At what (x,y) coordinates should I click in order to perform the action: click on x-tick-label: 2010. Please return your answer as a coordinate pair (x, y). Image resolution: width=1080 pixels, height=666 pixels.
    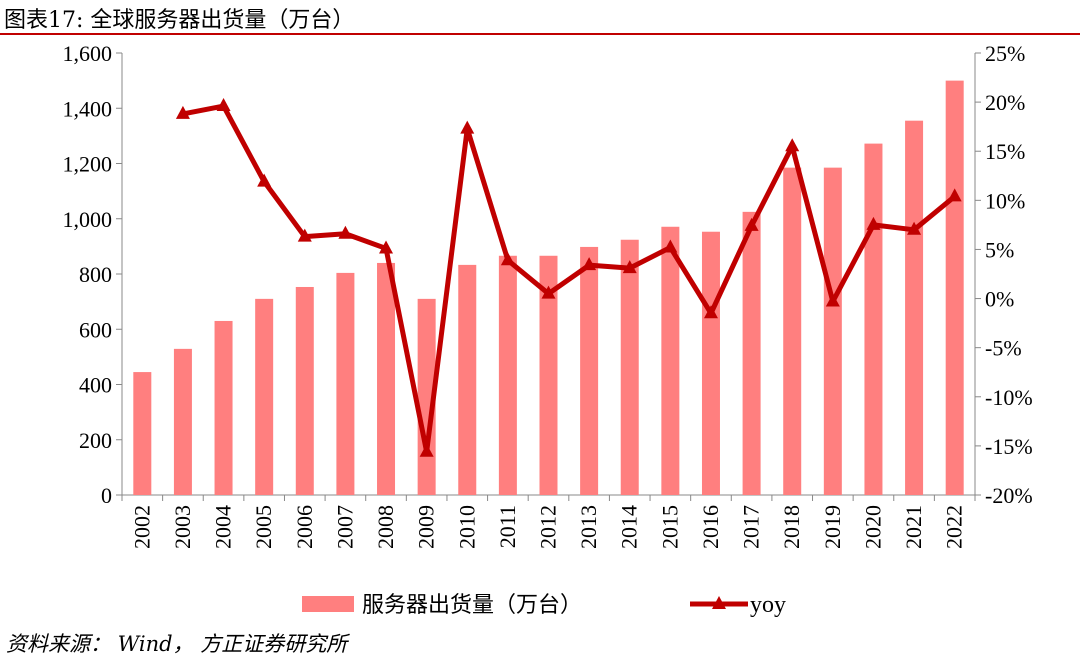
    Looking at the image, I should click on (466, 527).